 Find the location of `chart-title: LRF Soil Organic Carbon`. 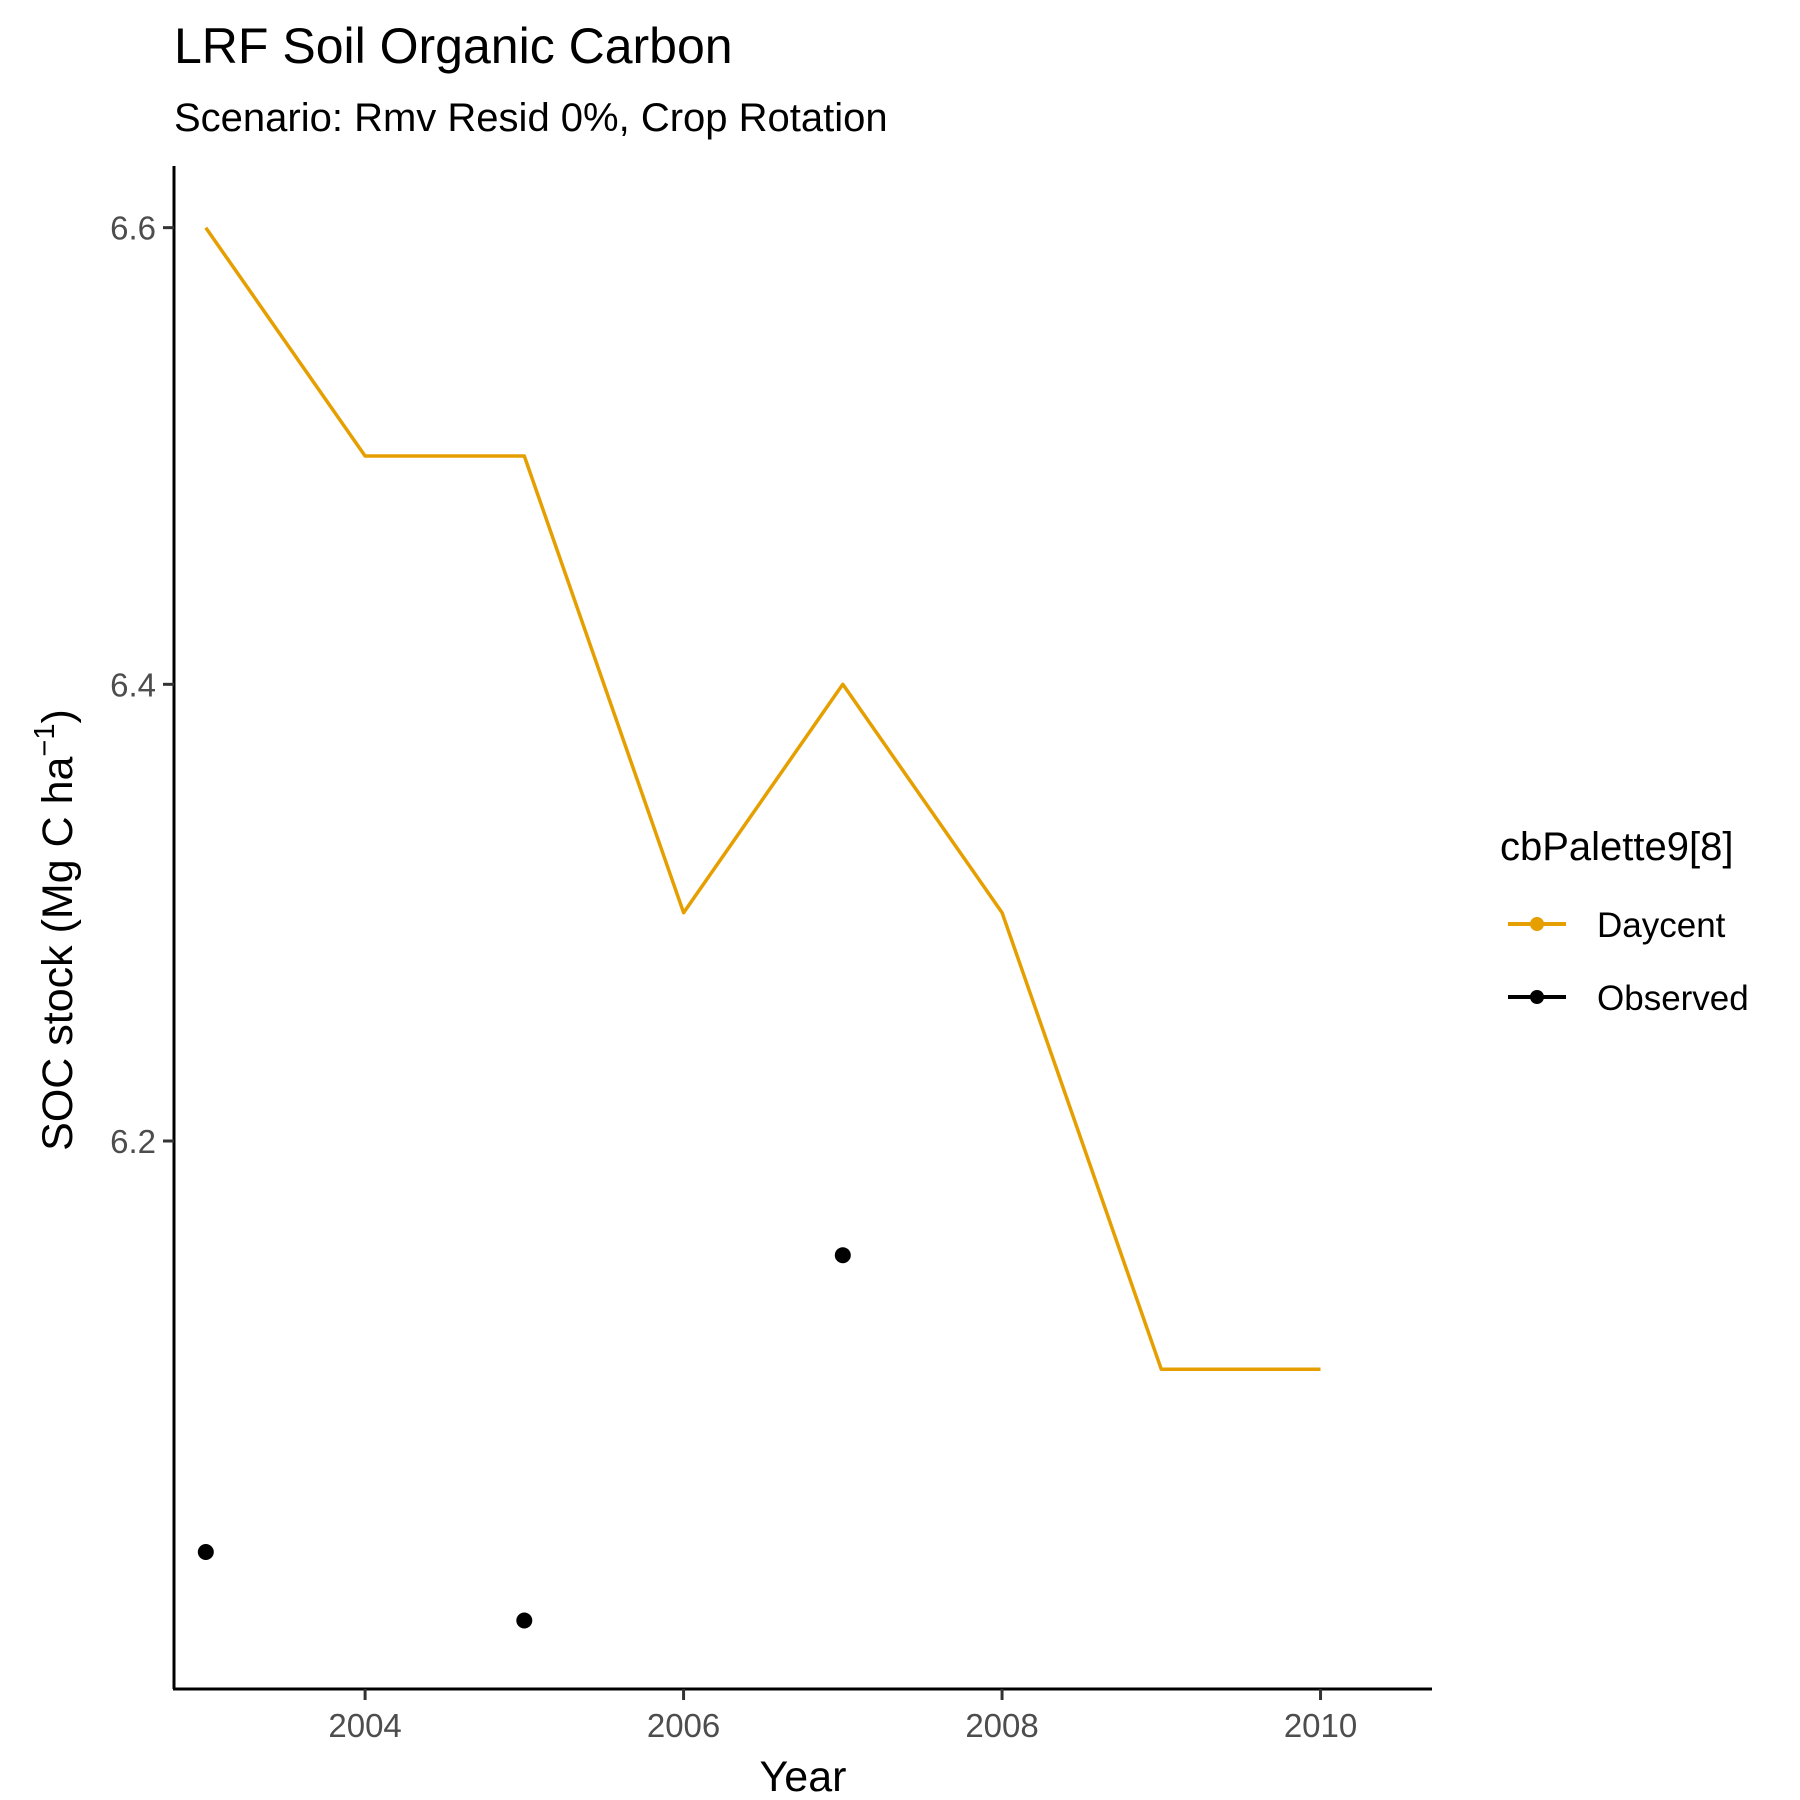

chart-title: LRF Soil Organic Carbon is located at coordinates (453, 46).